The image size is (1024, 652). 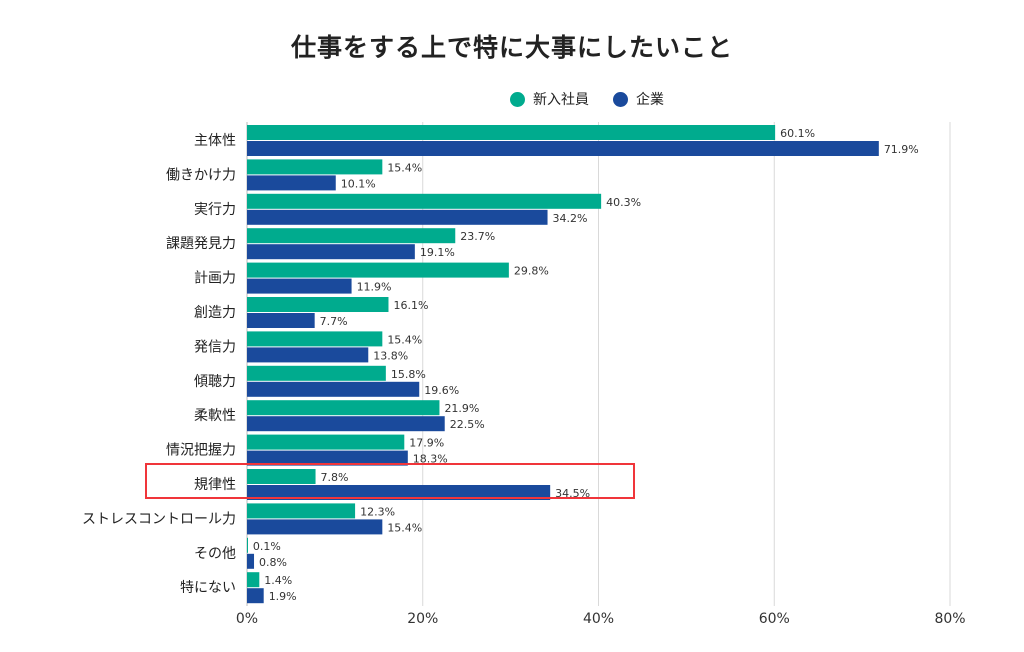 I want to click on data-label: 0.1%, so click(x=267, y=546).